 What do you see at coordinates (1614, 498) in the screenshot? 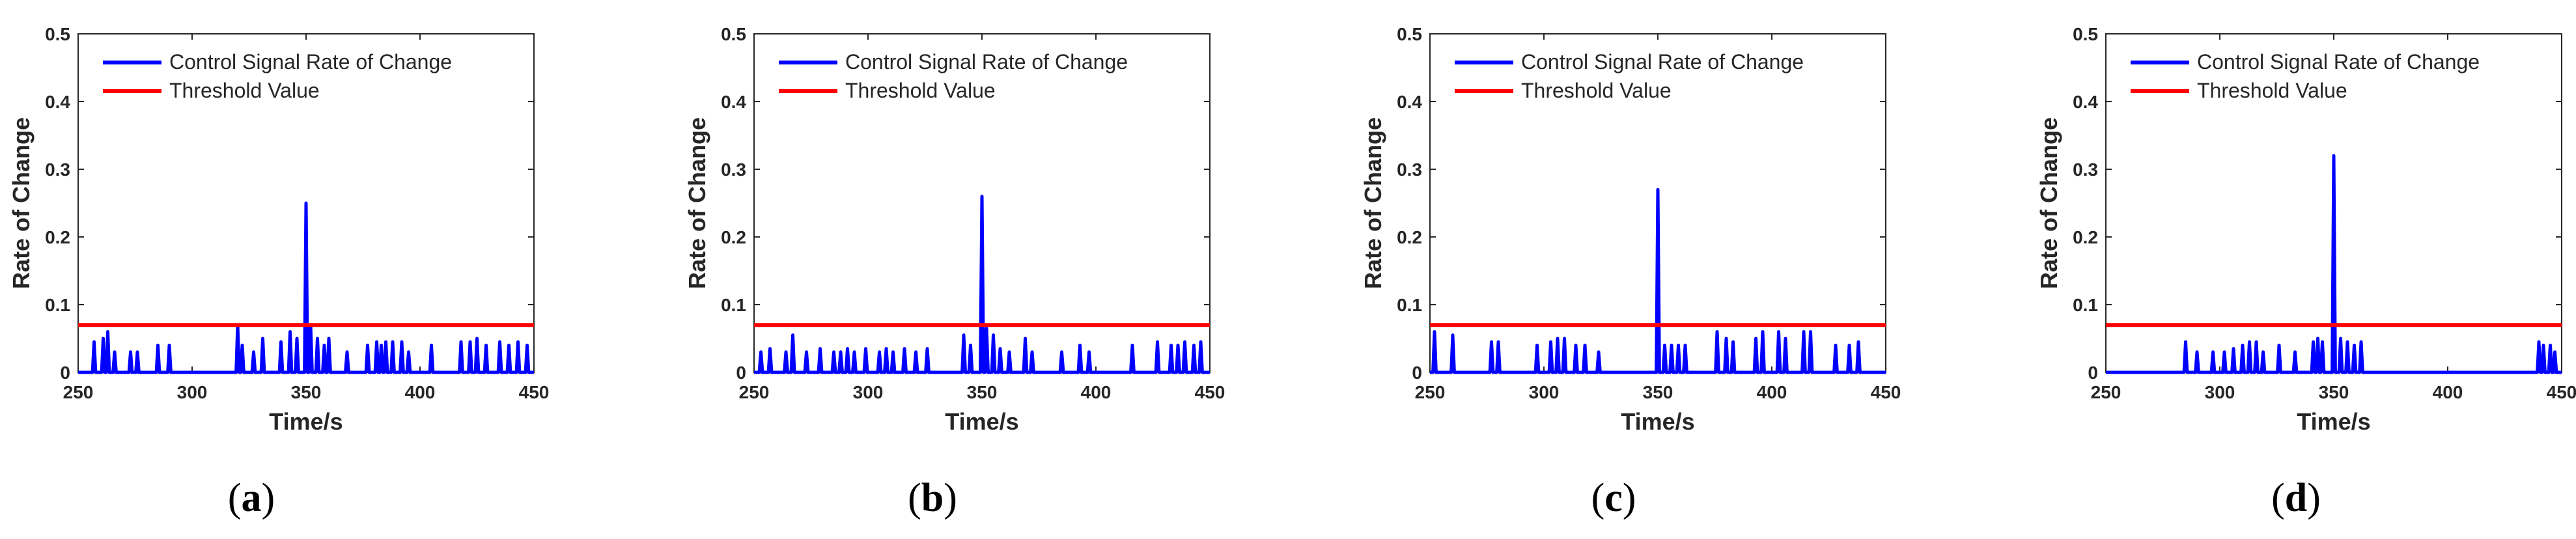
I see `panel-caption-c: (c)` at bounding box center [1614, 498].